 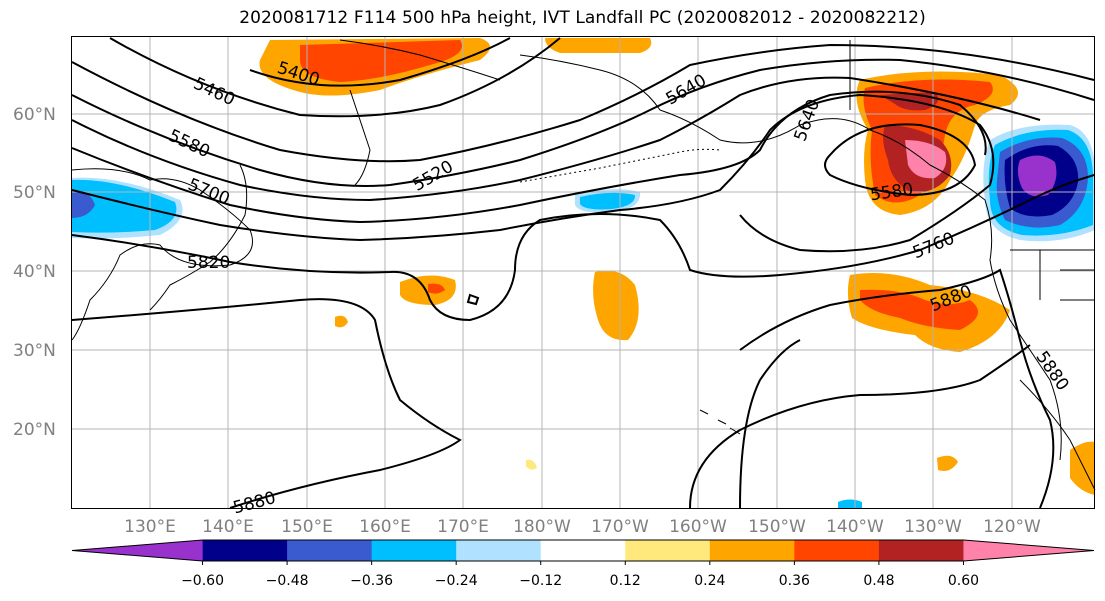 I want to click on coastline-kamchatka, so click(x=360, y=137).